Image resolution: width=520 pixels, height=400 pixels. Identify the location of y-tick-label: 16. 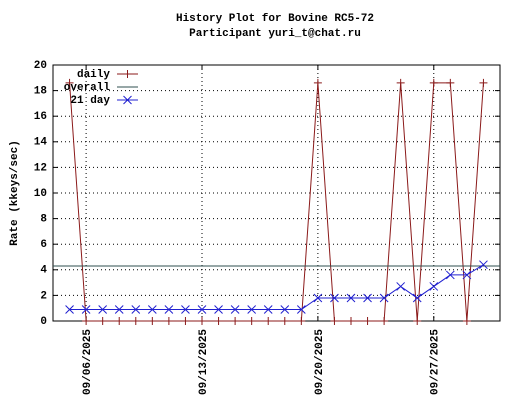
(40, 117).